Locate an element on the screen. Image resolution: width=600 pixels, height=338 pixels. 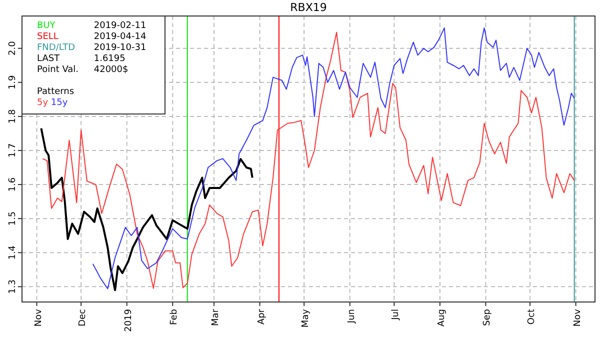
y-tick-label: 1.3 is located at coordinates (13, 287).